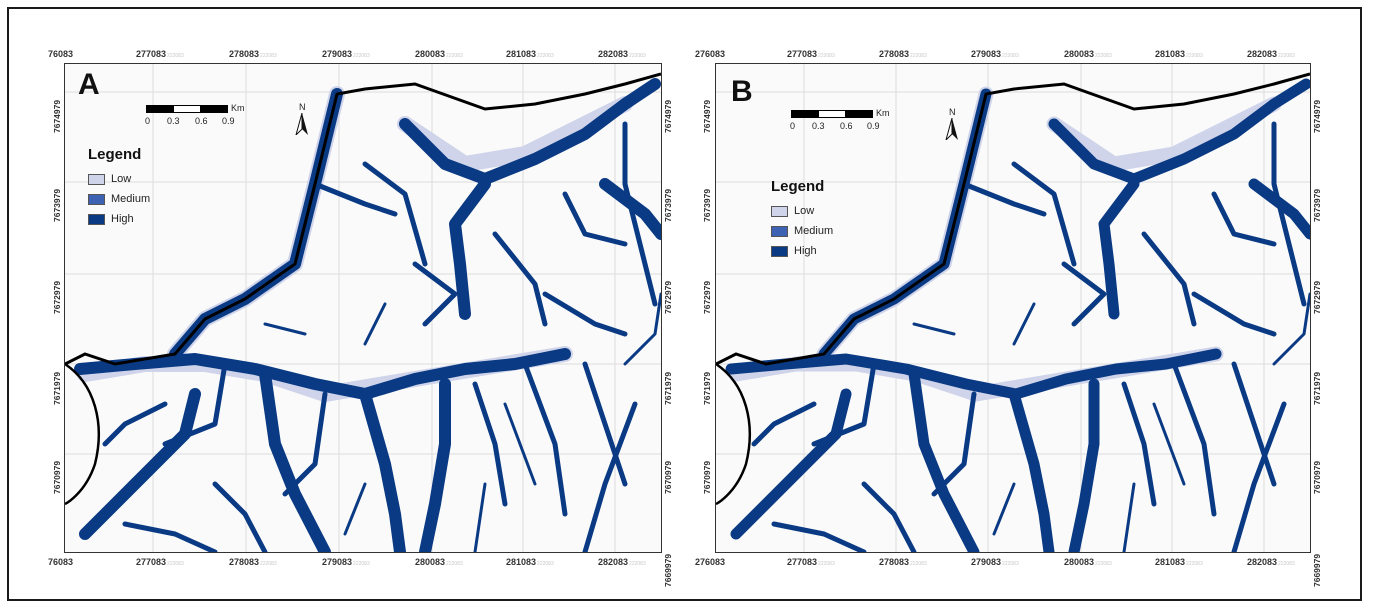  Describe the element at coordinates (89, 84) in the screenshot. I see `panel-label: A` at that location.